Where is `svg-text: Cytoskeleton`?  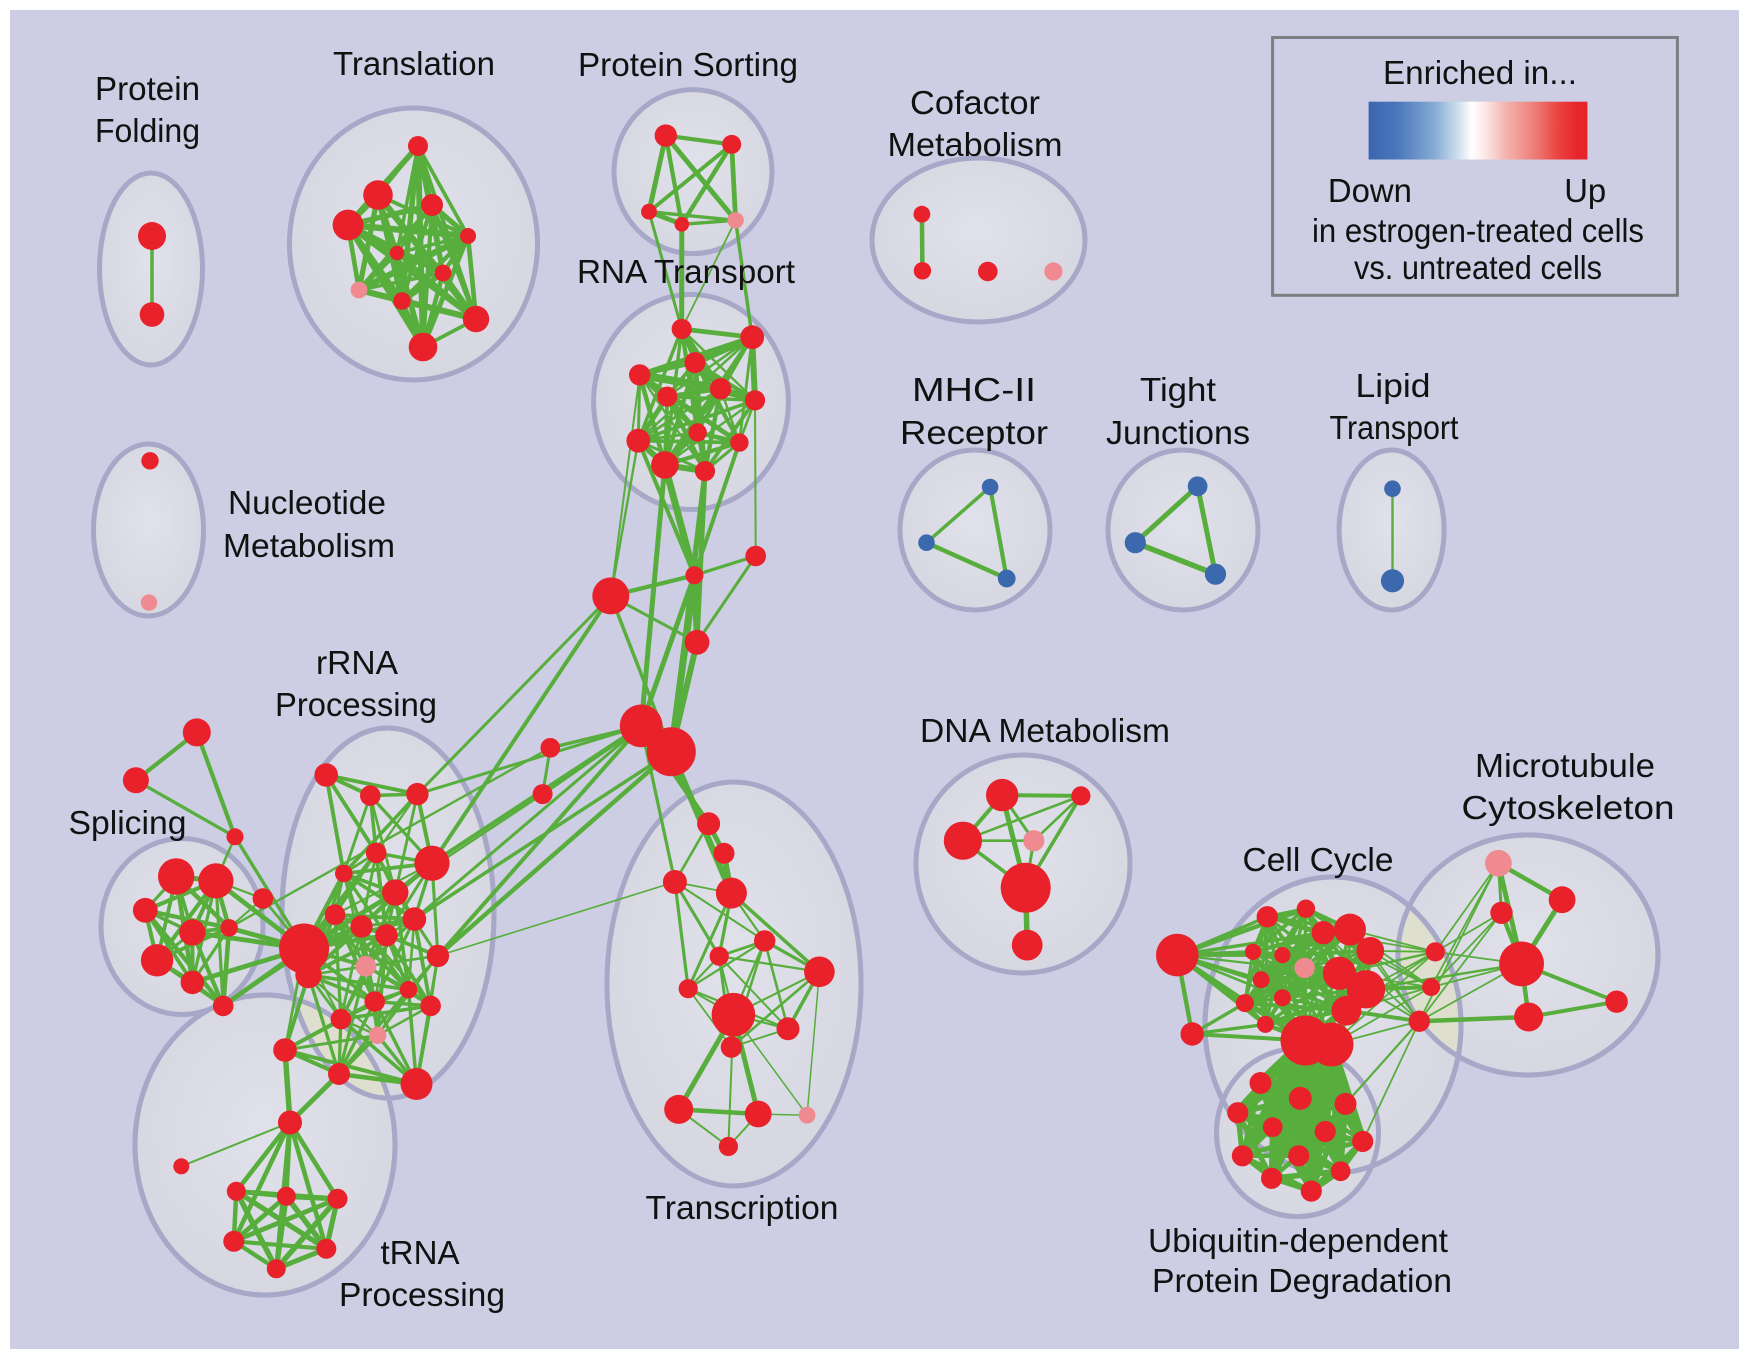
svg-text: Cytoskeleton is located at coordinates (1568, 807).